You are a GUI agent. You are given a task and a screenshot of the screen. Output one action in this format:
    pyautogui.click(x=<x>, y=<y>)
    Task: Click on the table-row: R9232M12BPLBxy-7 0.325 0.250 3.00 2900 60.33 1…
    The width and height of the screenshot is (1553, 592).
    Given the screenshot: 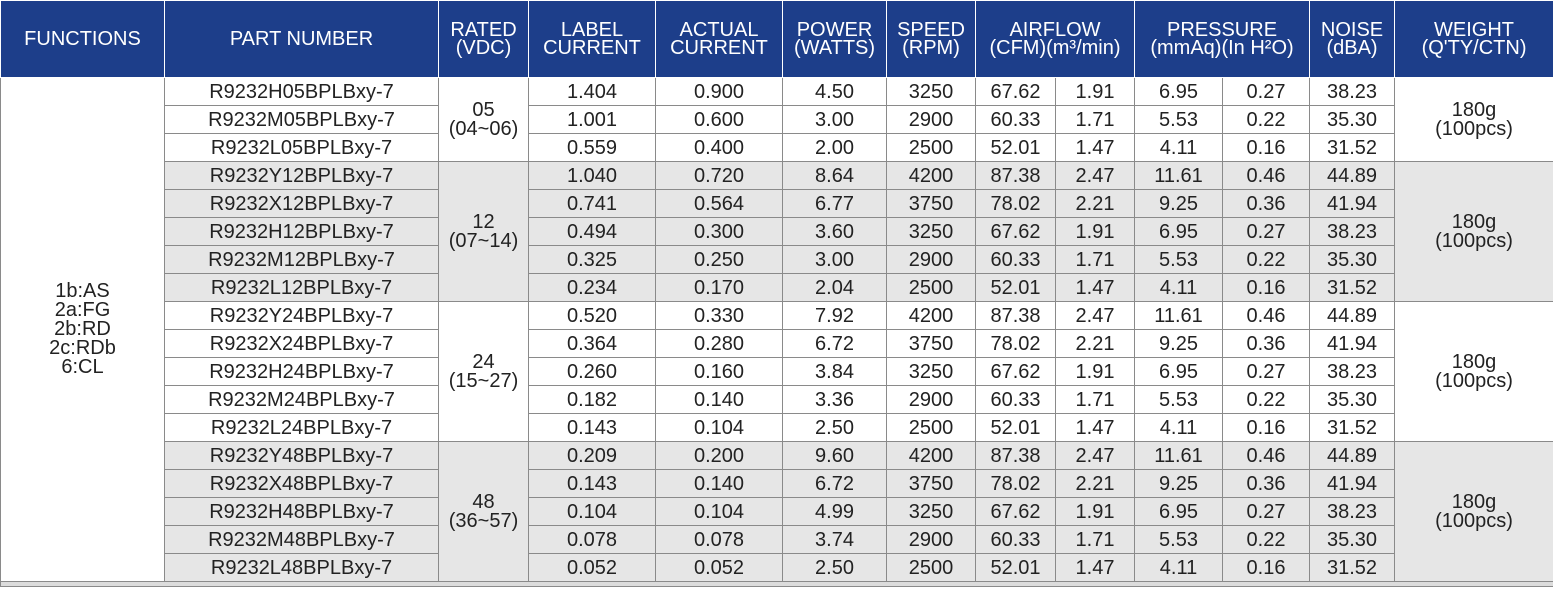 What is the action you would take?
    pyautogui.click(x=777, y=259)
    